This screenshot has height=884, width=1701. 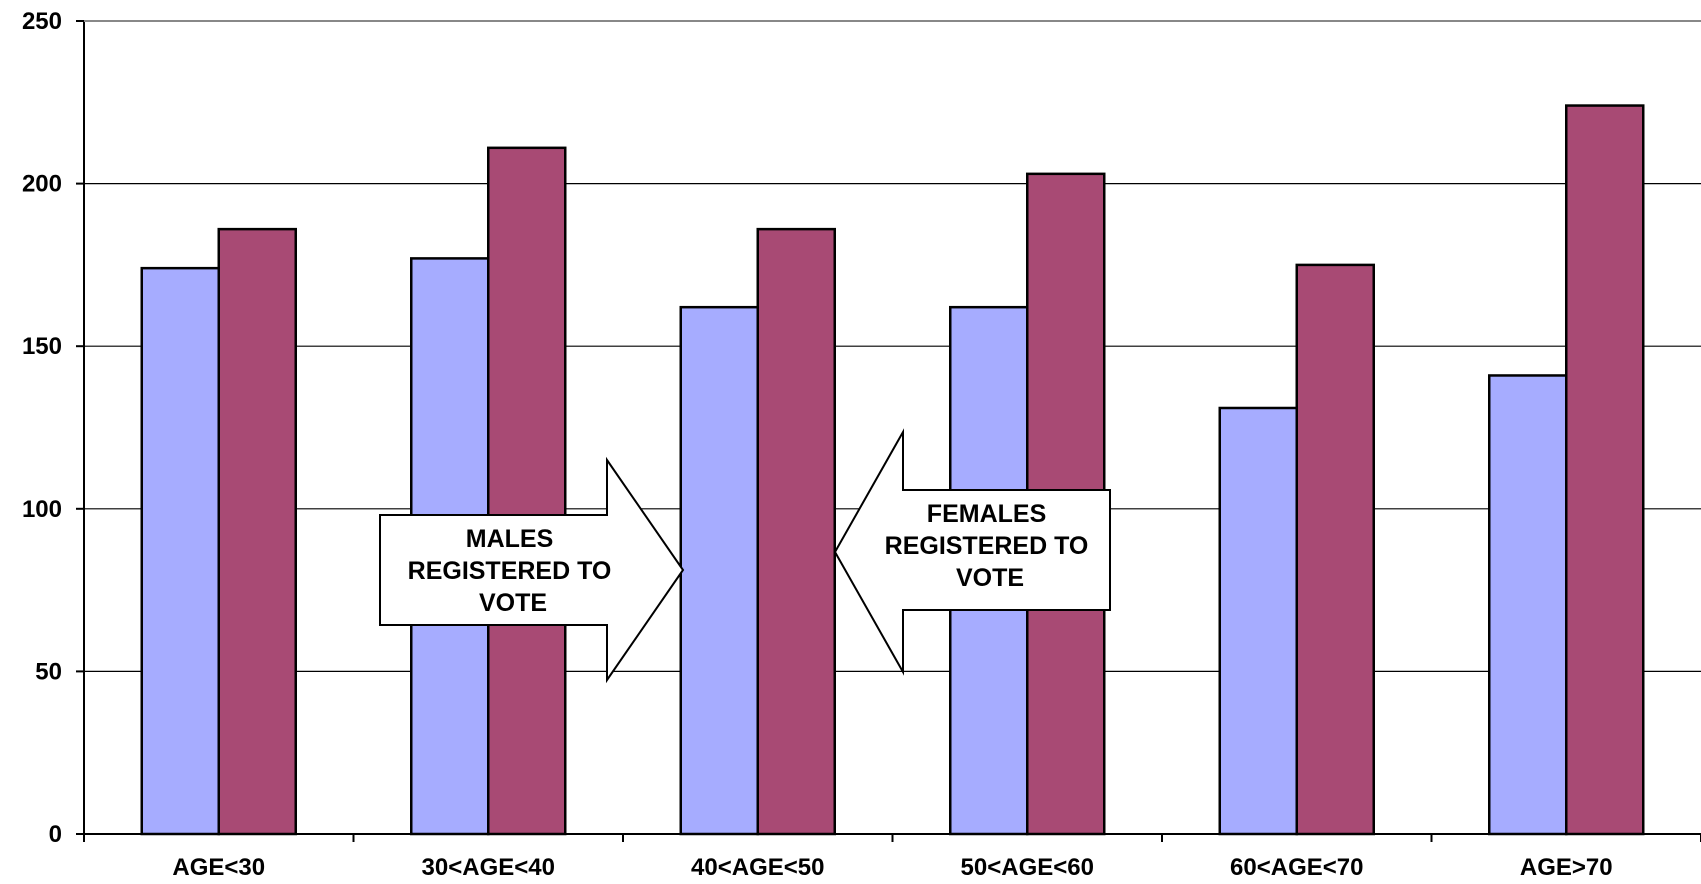 What do you see at coordinates (510, 571) in the screenshot?
I see `males-callout-line-2: REGISTERED TO` at bounding box center [510, 571].